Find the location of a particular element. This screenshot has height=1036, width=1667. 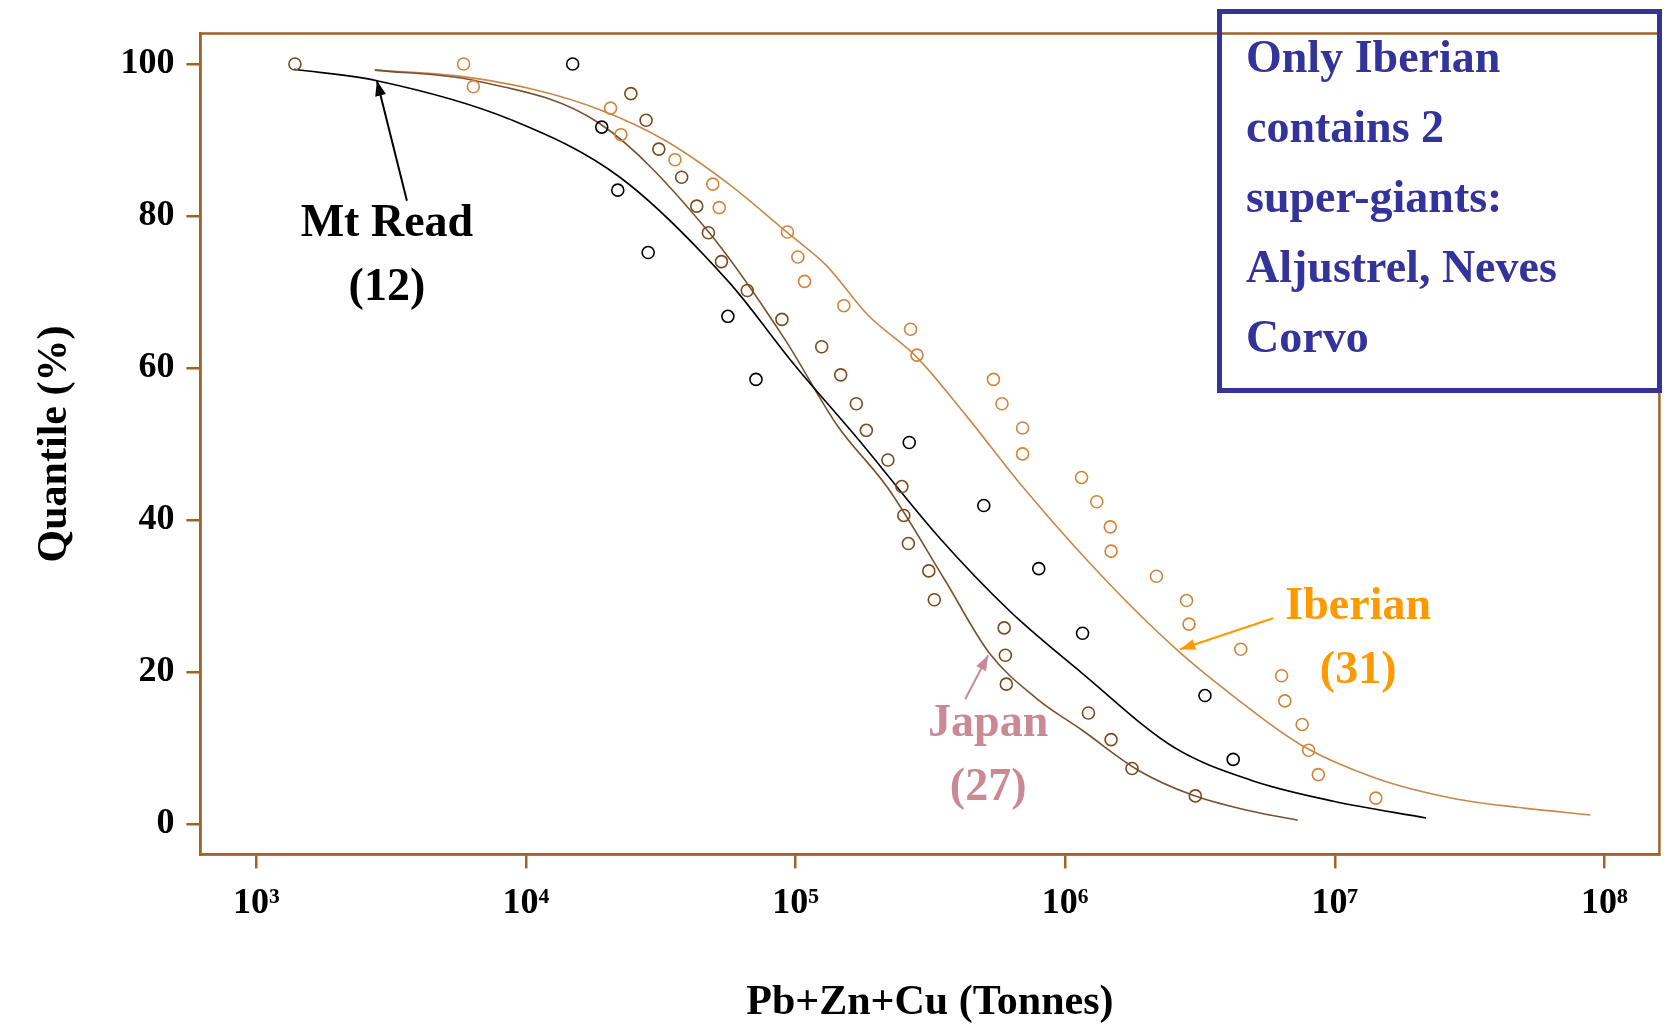

y-tick-label: 100 is located at coordinates (147, 61).